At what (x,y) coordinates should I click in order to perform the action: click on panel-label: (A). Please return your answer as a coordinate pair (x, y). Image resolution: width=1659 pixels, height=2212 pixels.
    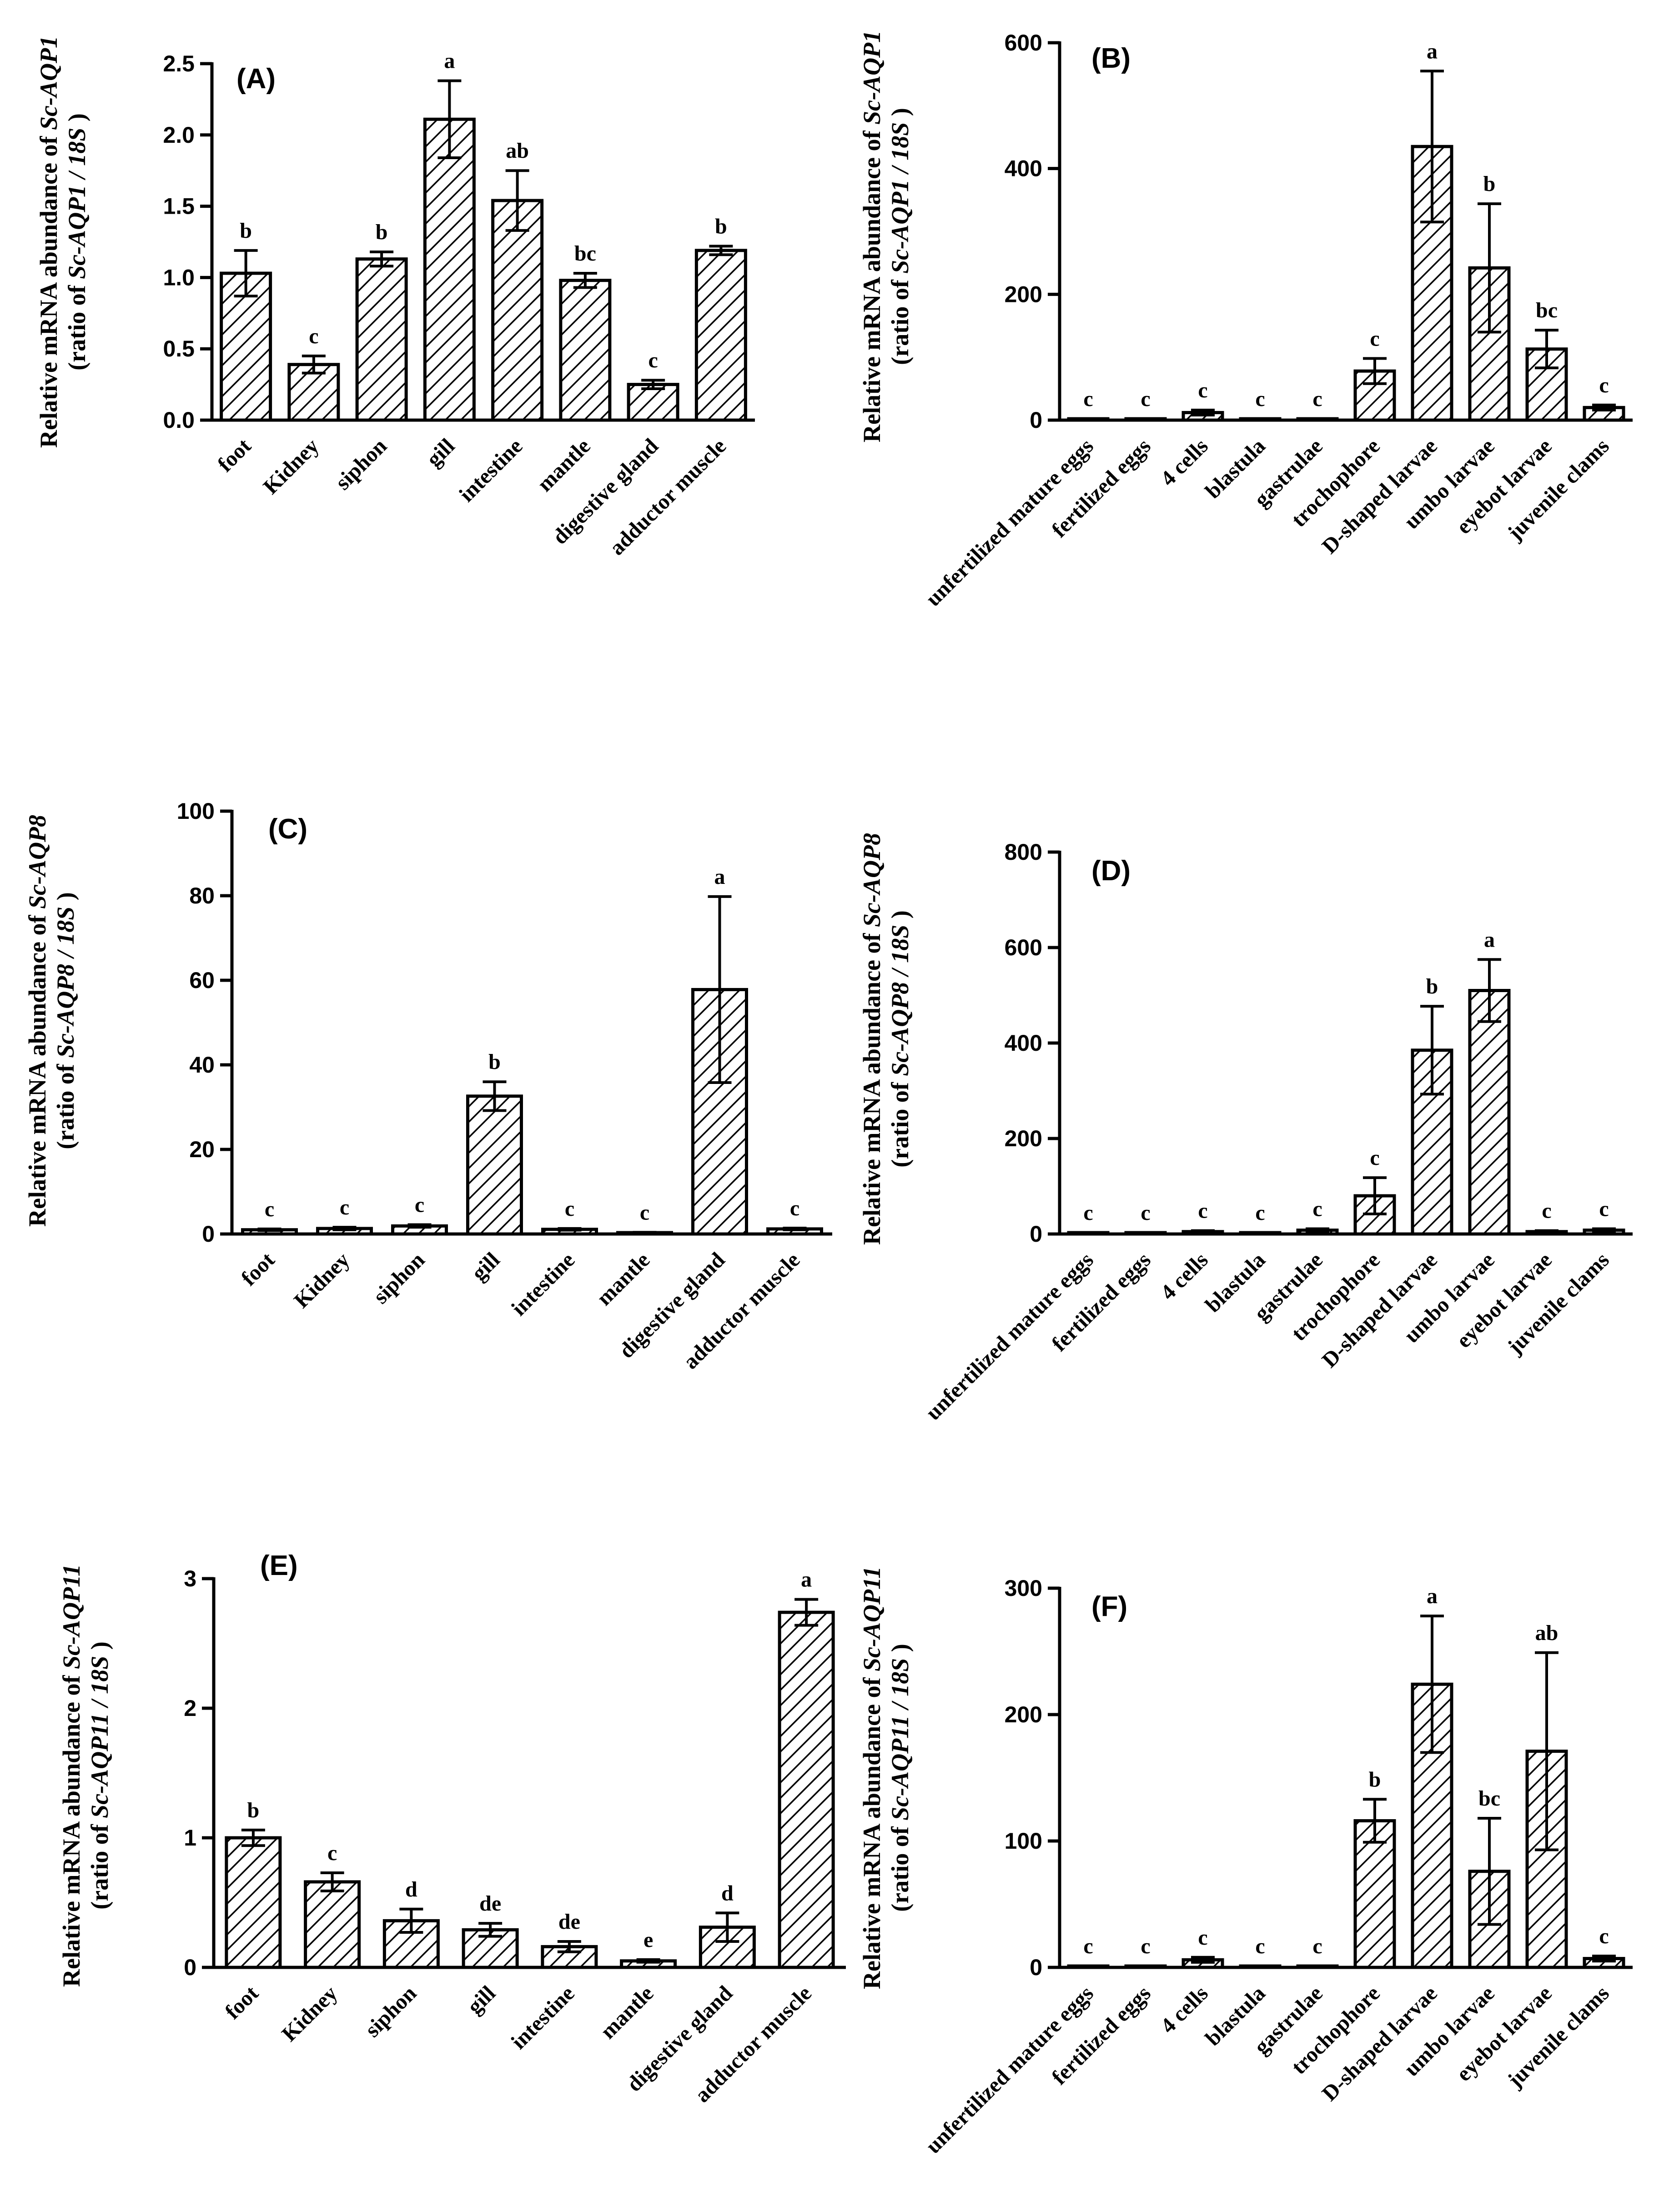
    Looking at the image, I should click on (256, 79).